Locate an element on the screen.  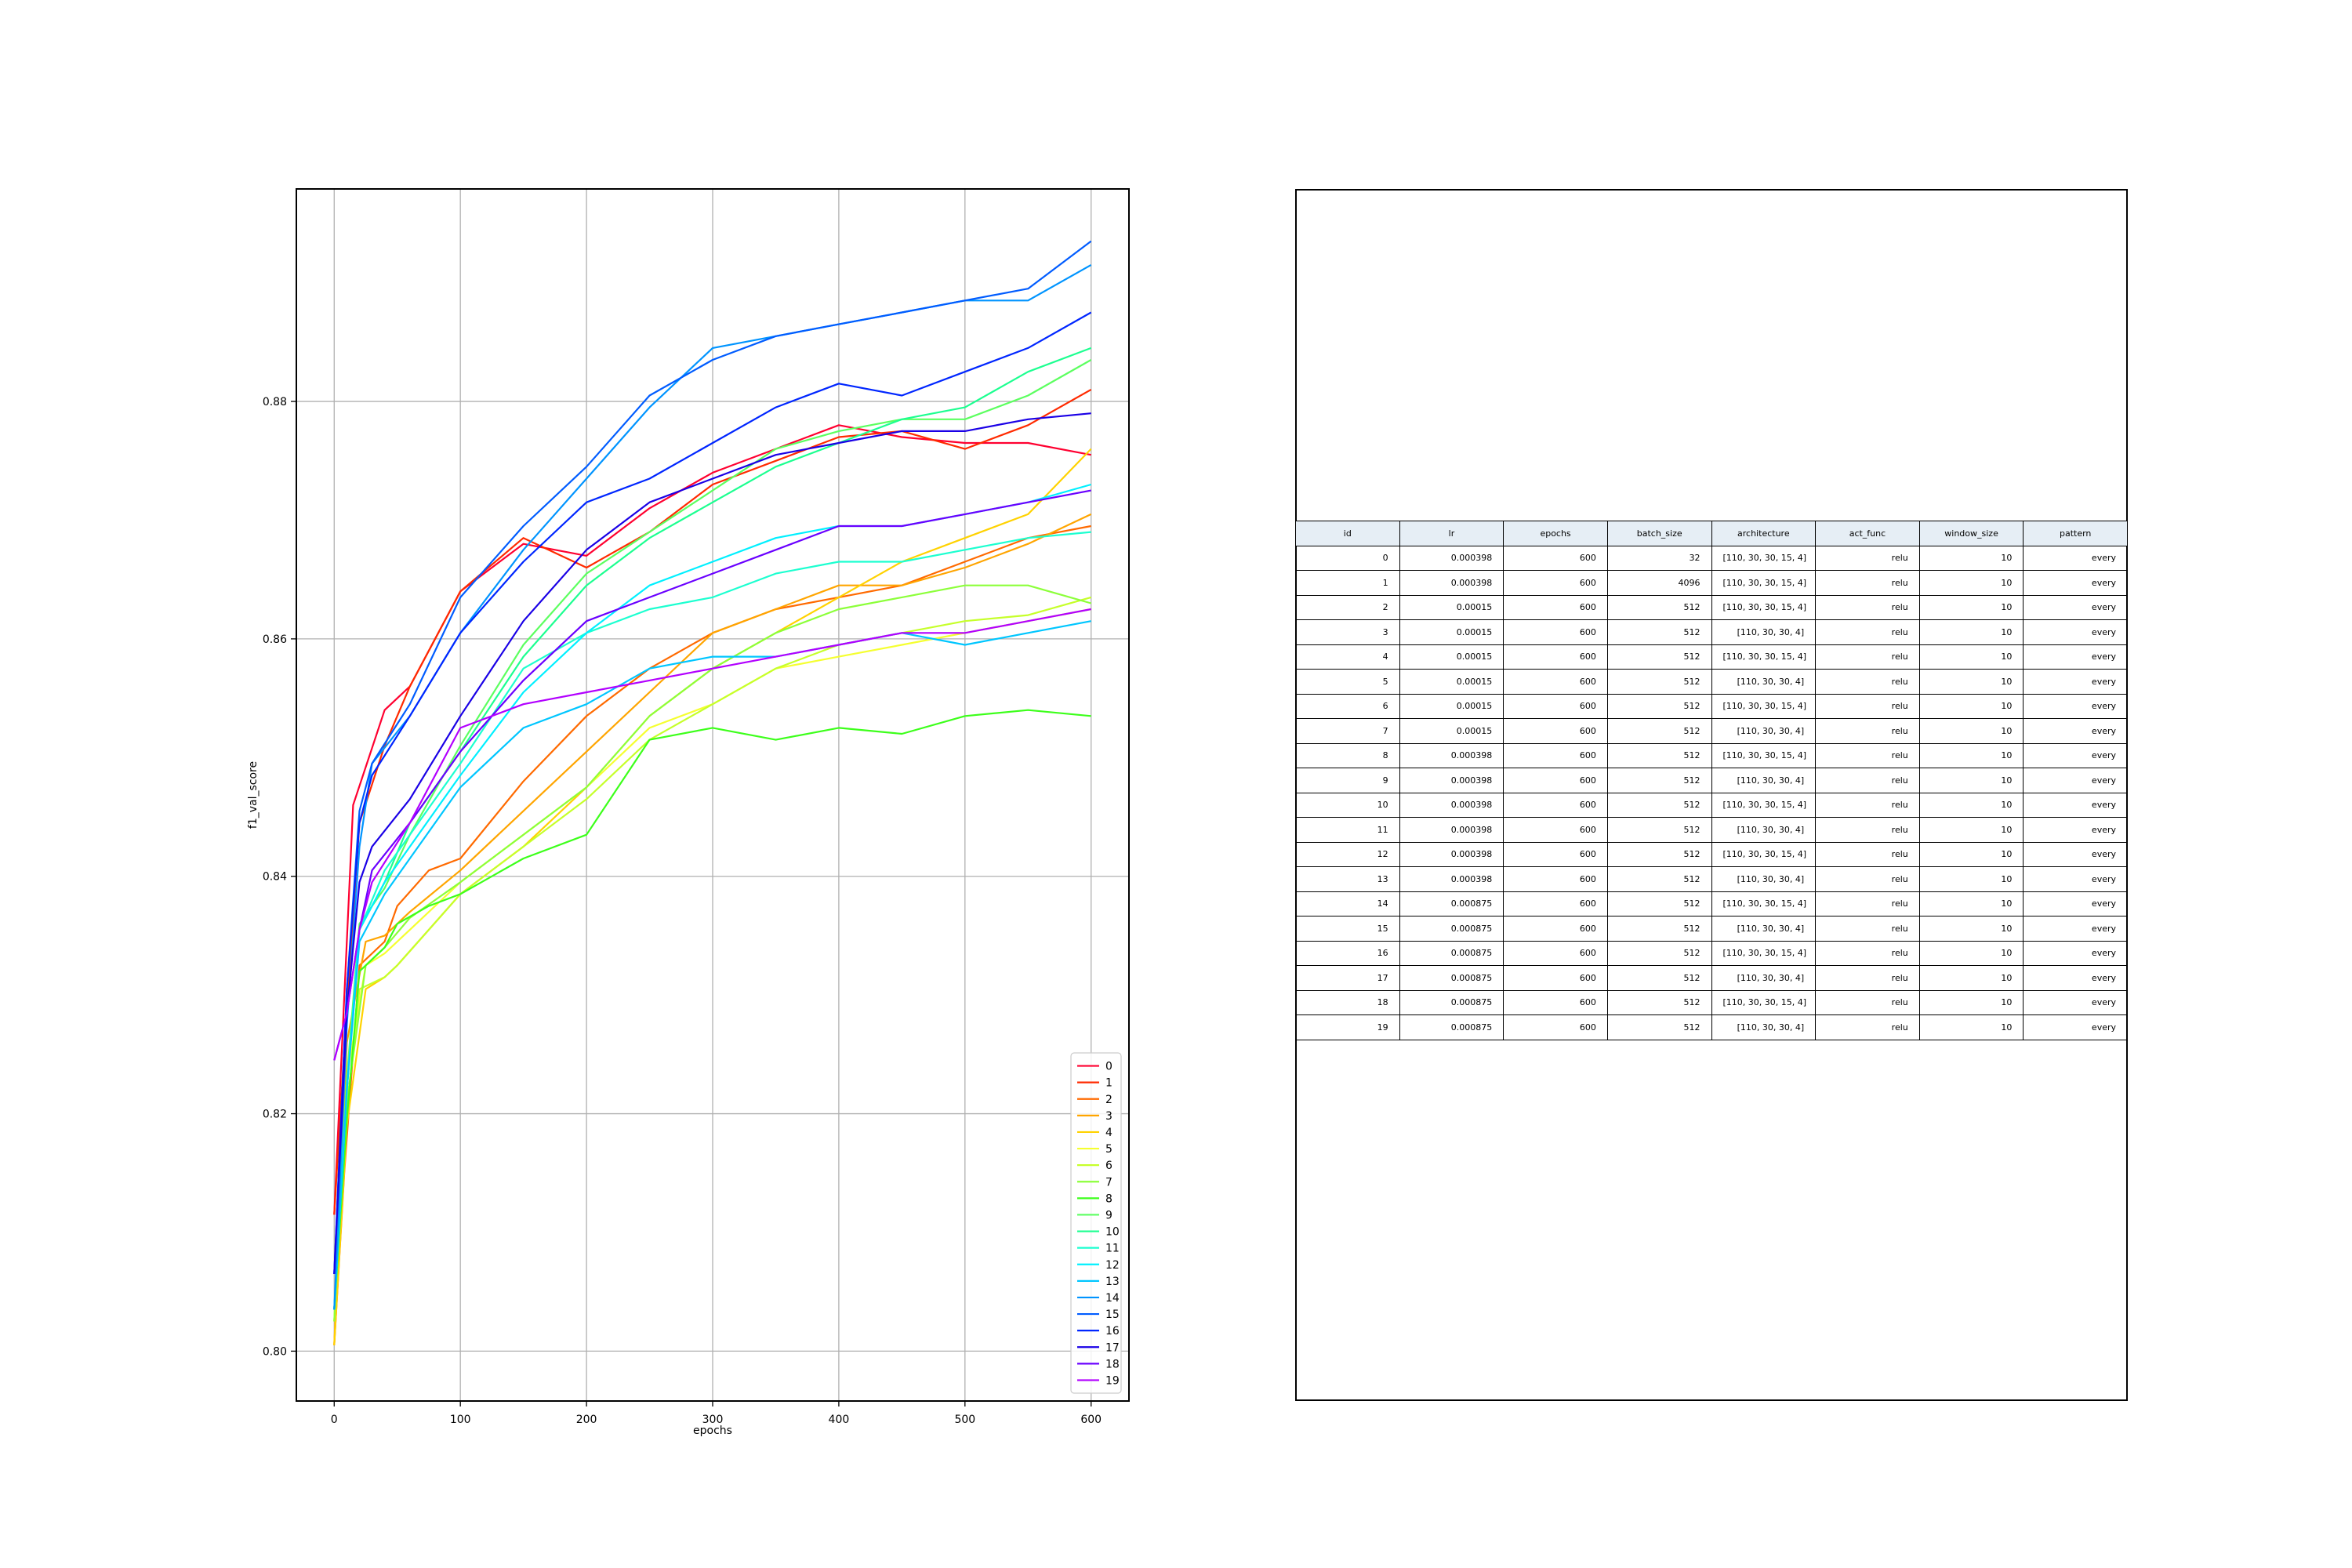
column-header-architecture: architecture is located at coordinates (1764, 533).